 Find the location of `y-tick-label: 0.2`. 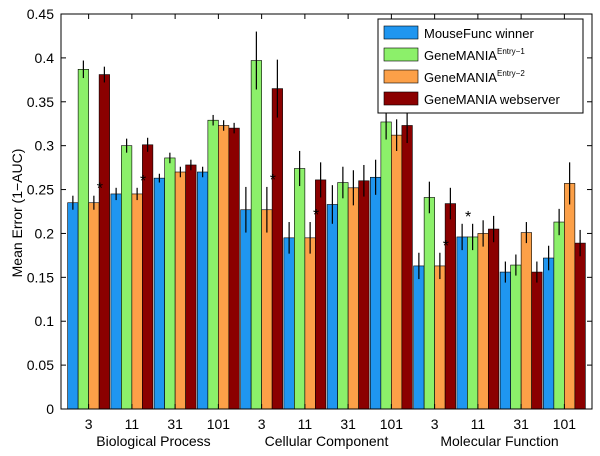

y-tick-label: 0.2 is located at coordinates (45, 233).